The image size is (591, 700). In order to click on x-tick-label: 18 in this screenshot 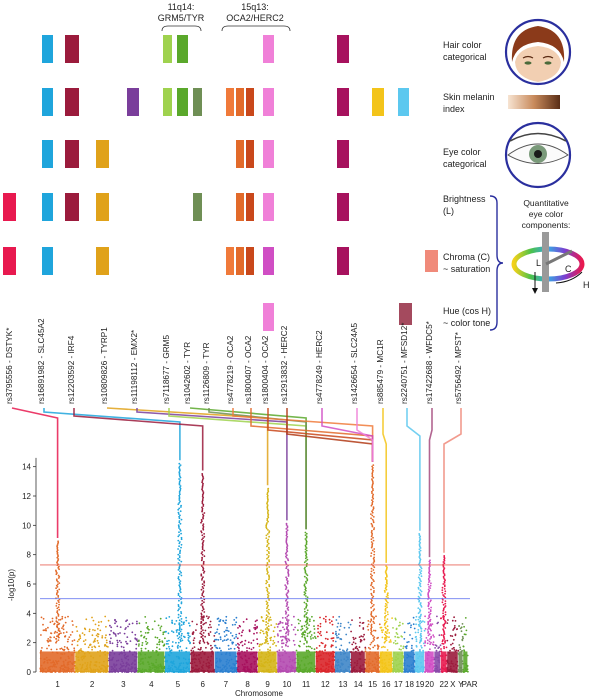, I will do `click(409, 684)`.